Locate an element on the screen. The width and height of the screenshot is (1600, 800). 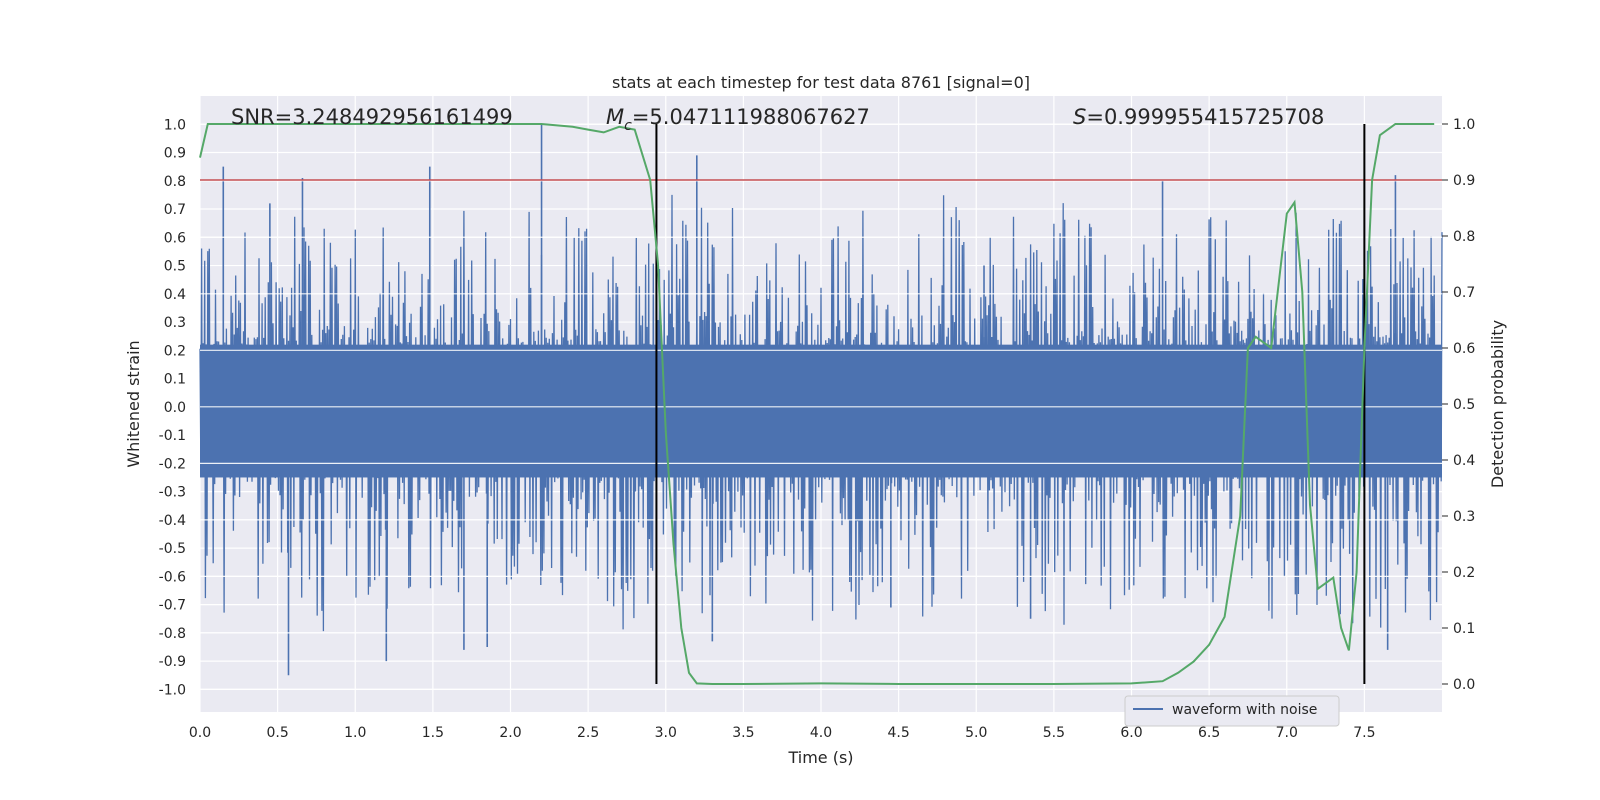
x-tick-label: 3.0 is located at coordinates (666, 733).